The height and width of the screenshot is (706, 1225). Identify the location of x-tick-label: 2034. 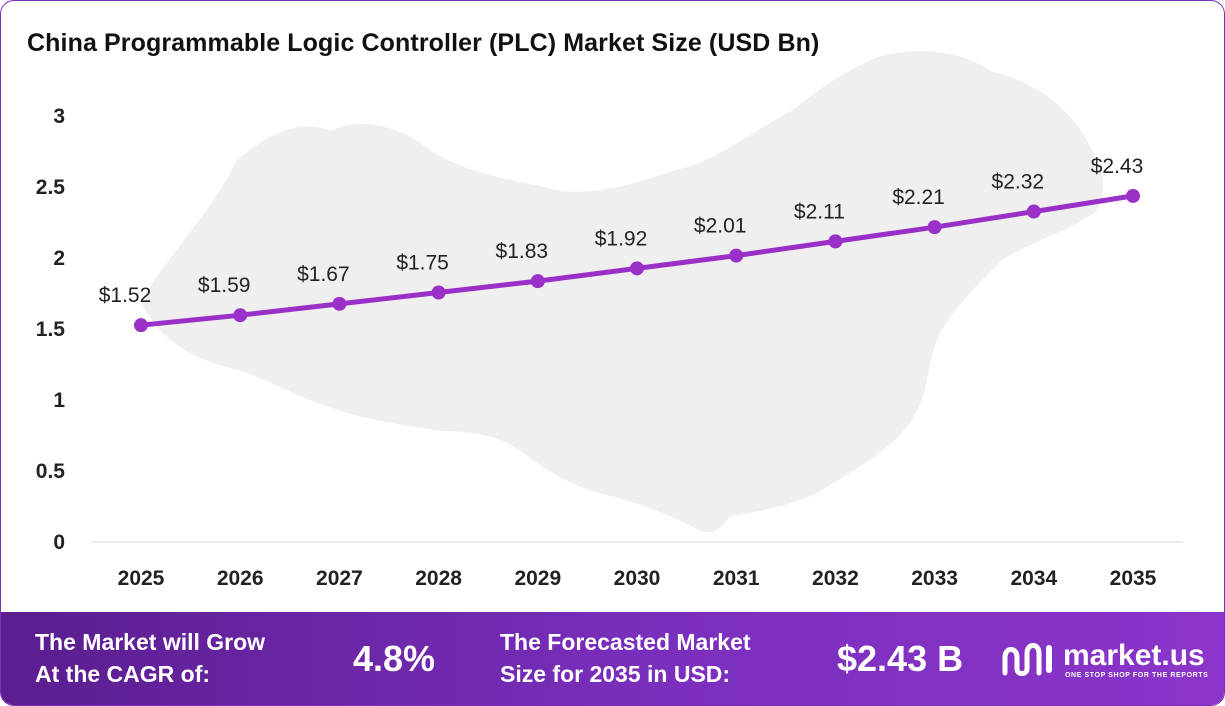
(1033, 578).